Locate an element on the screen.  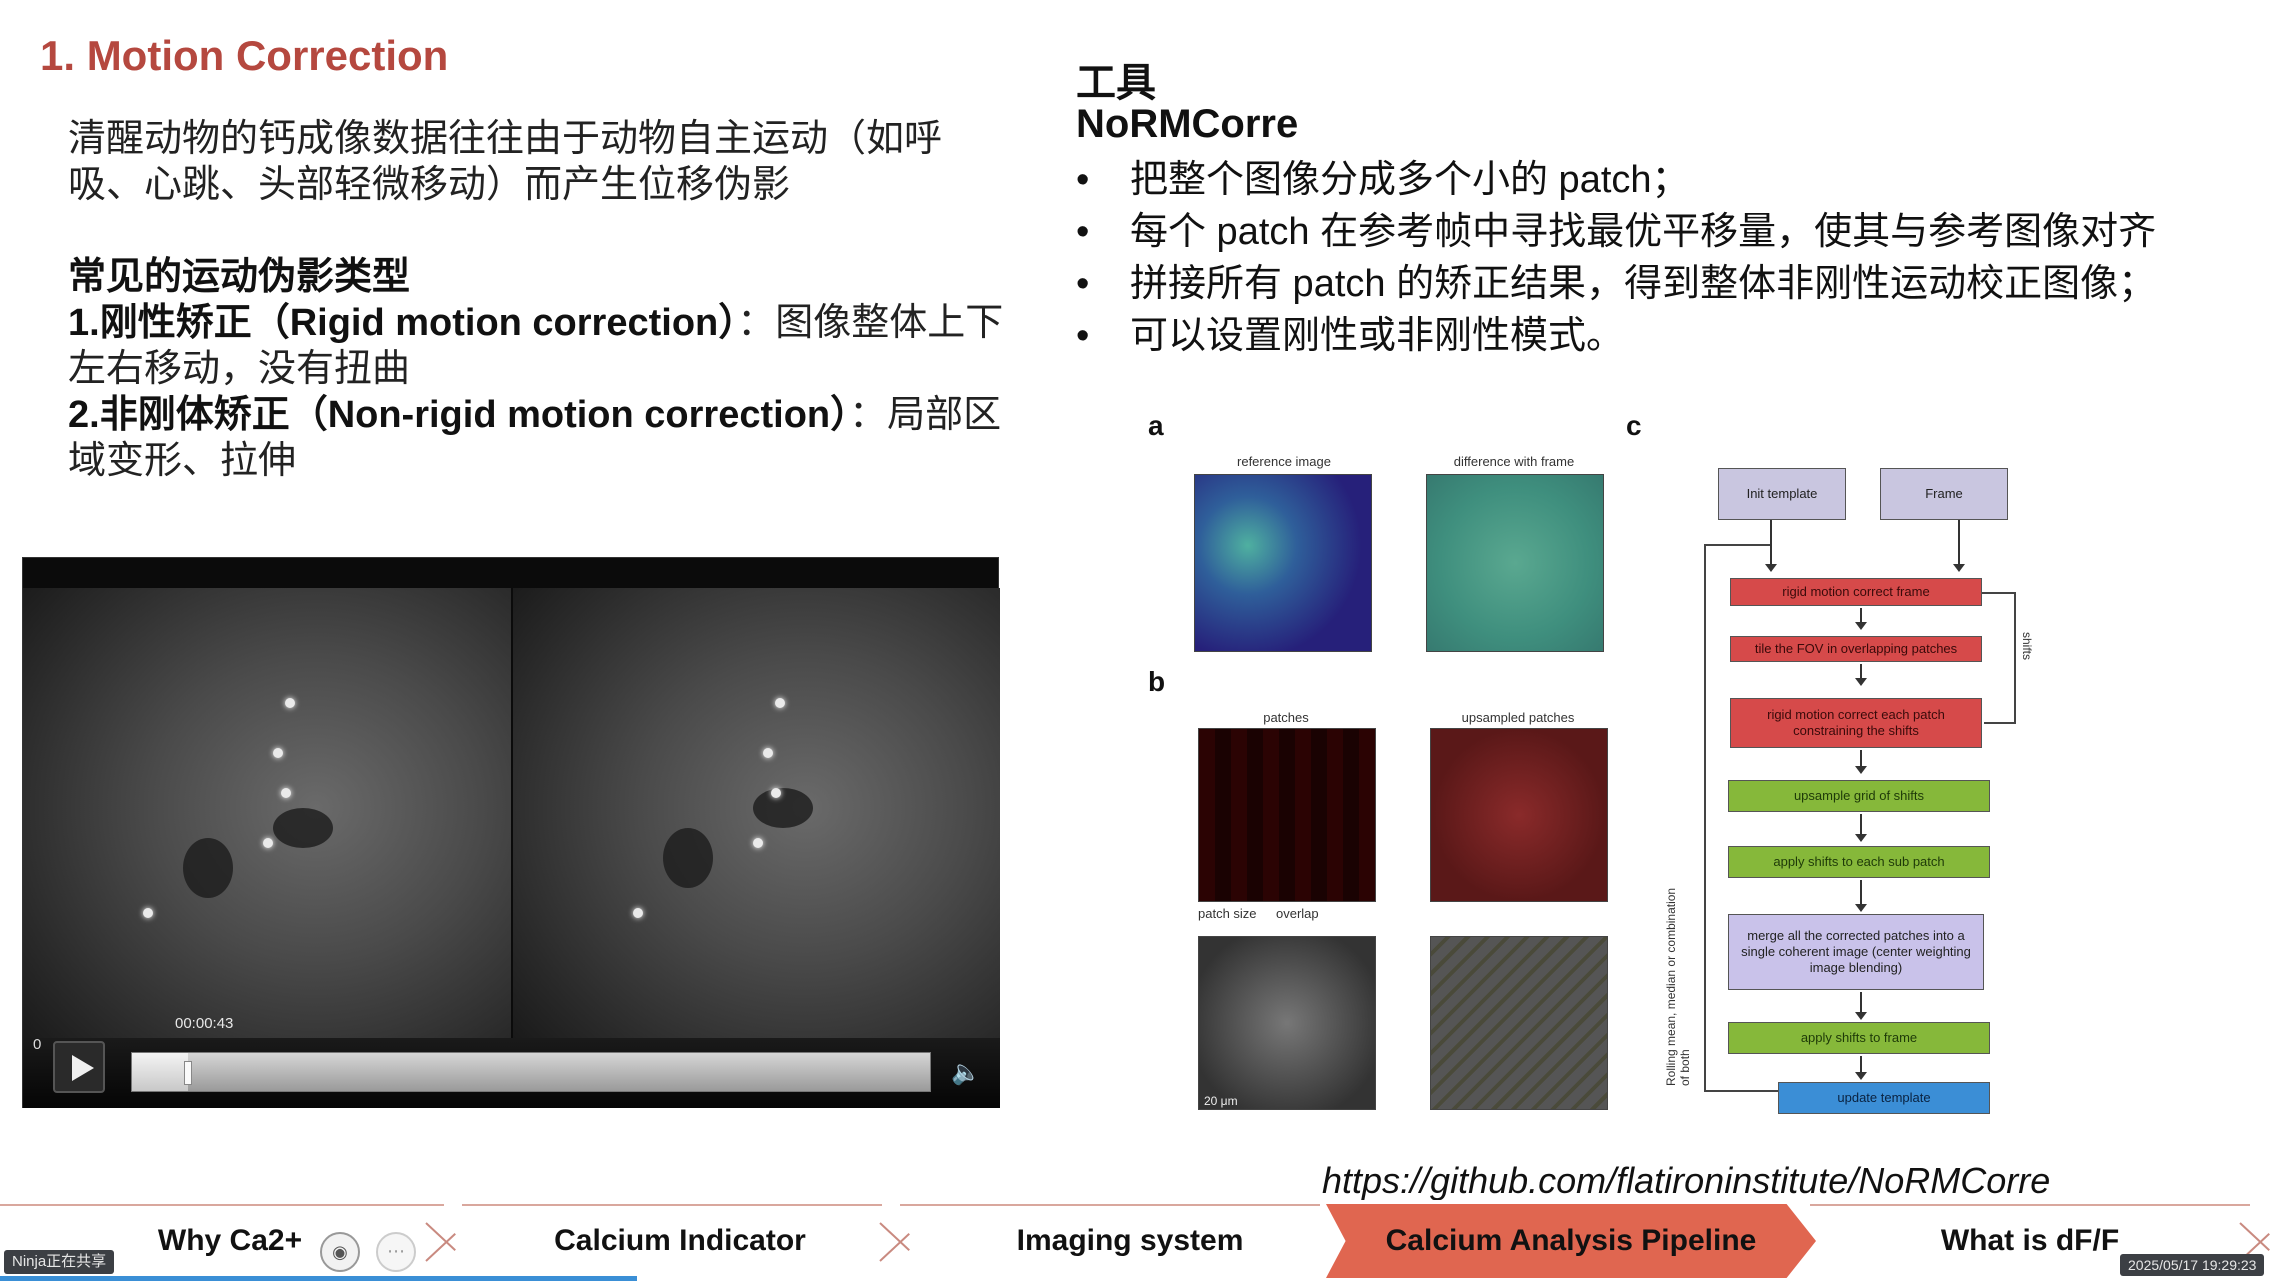
panel-label-c: c is located at coordinates (1634, 425).